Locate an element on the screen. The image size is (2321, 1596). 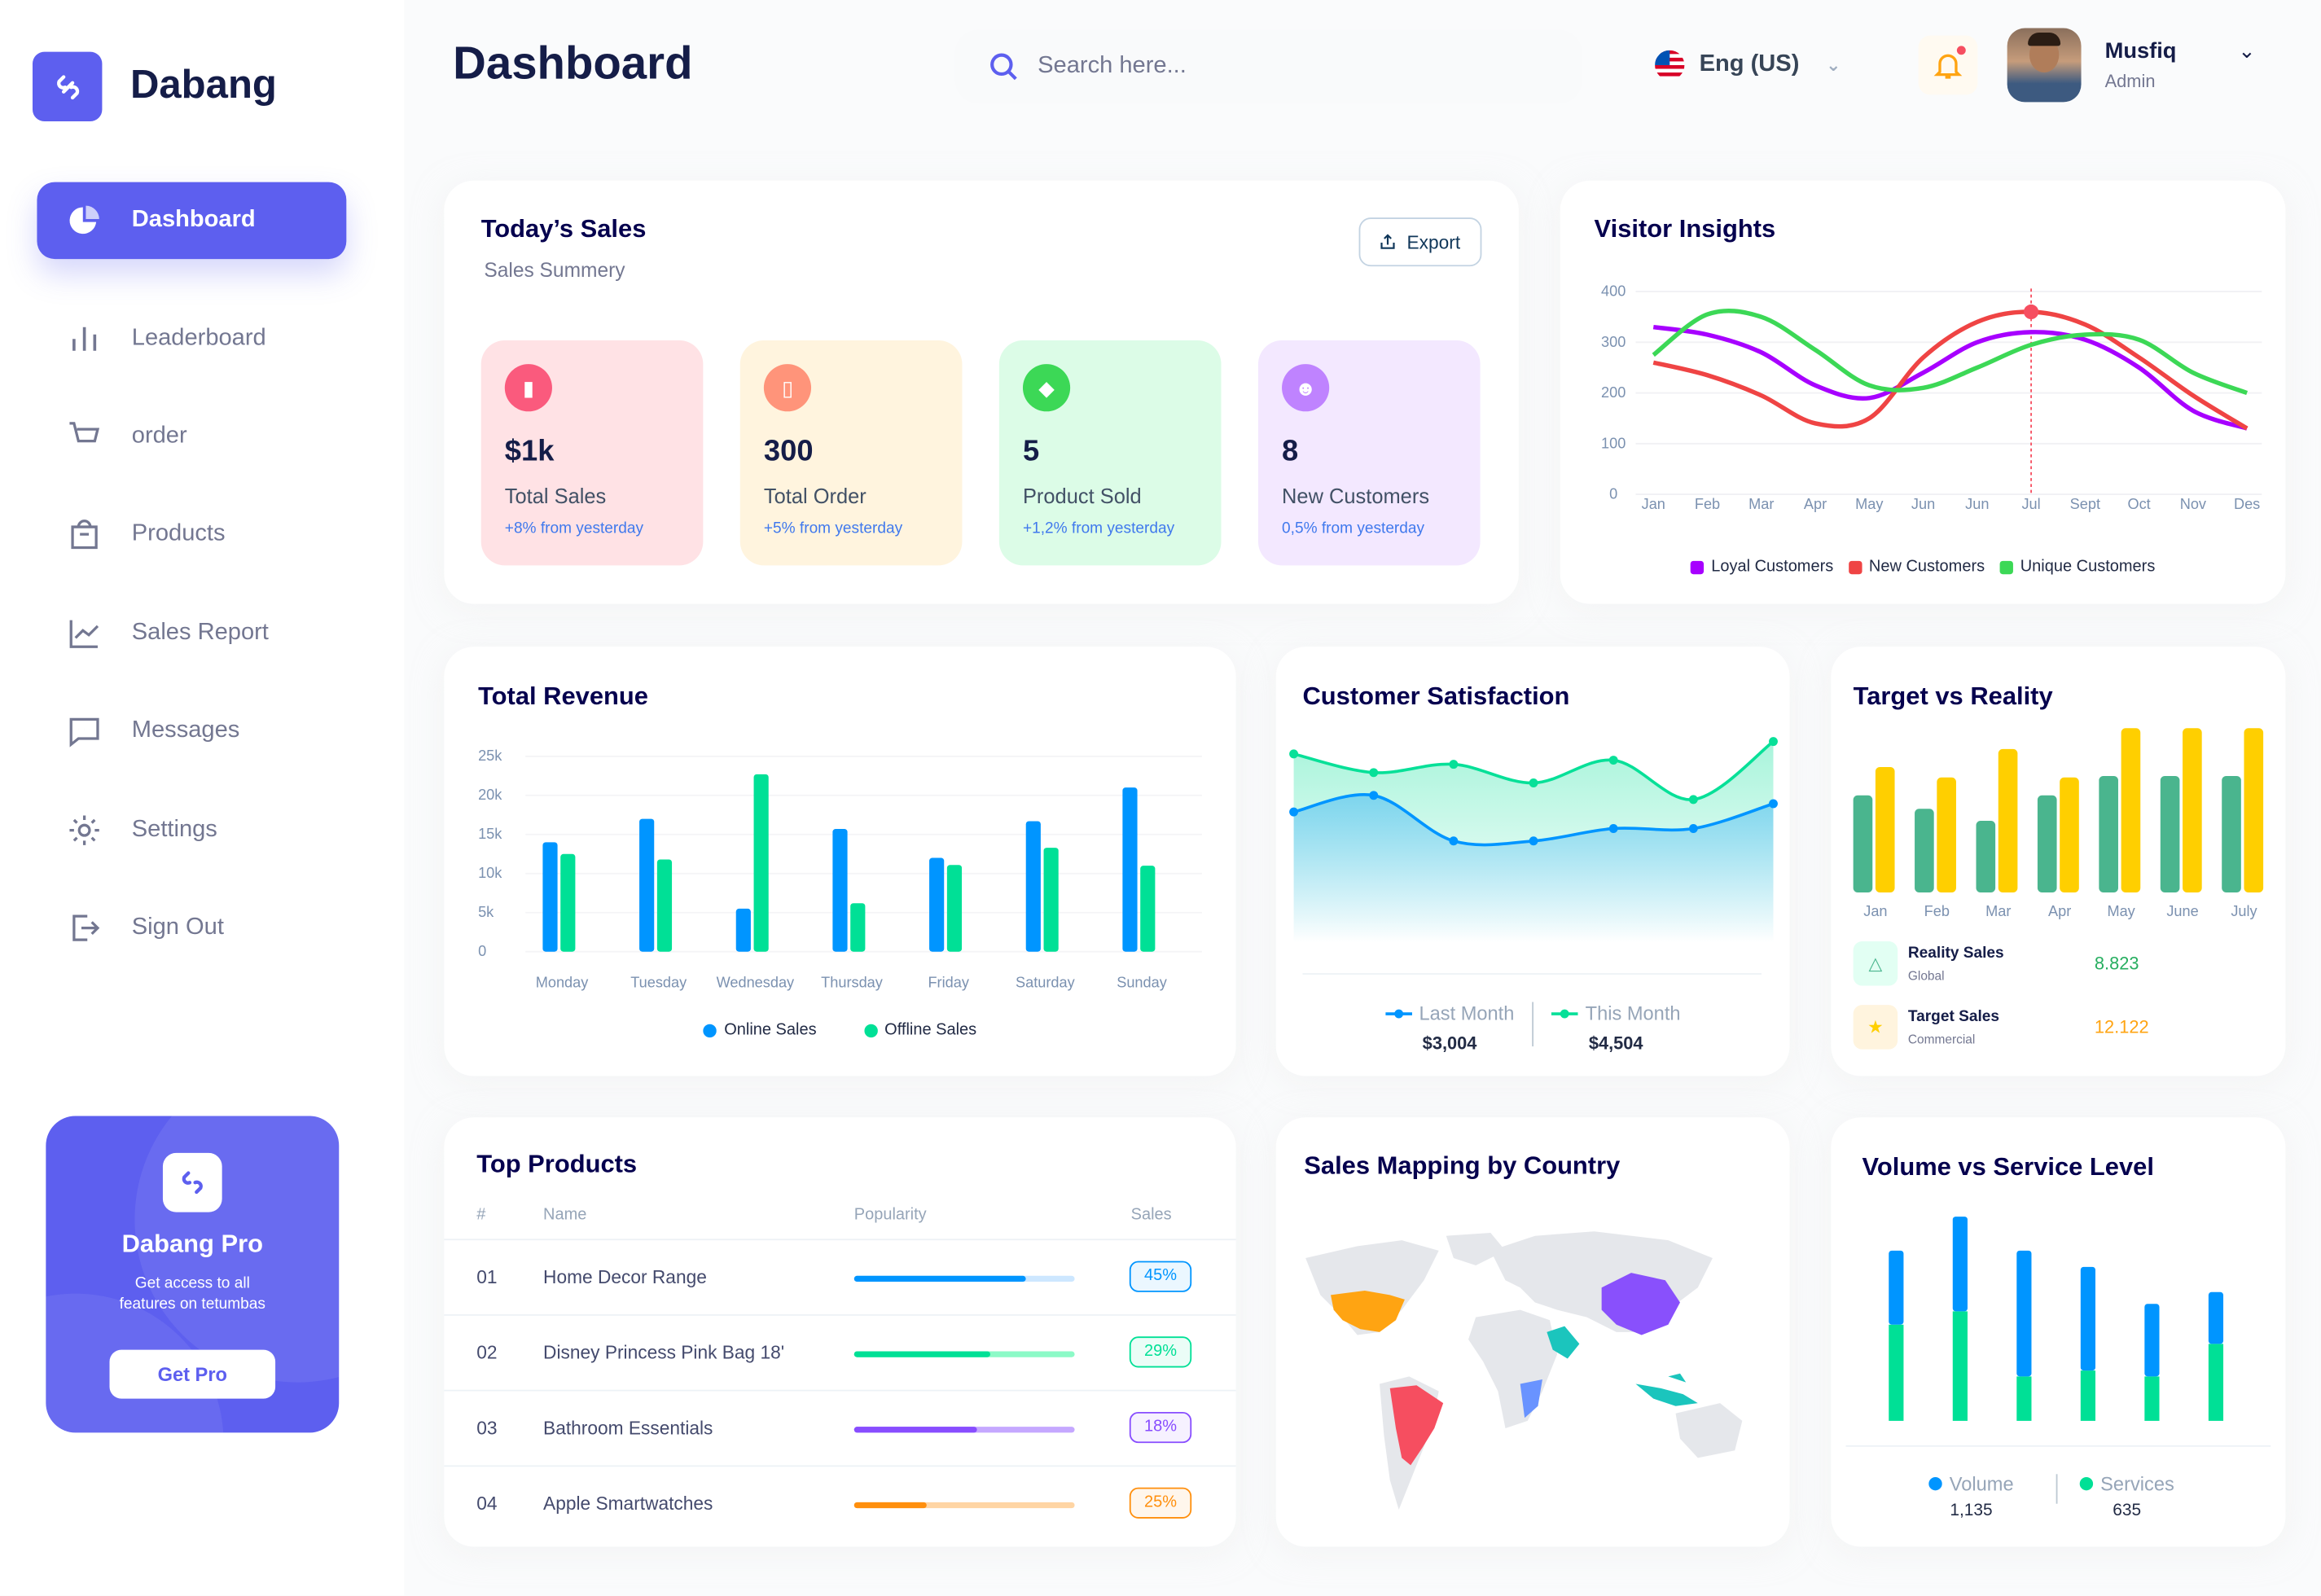
series-line-loyal-customers is located at coordinates (1950, 377).